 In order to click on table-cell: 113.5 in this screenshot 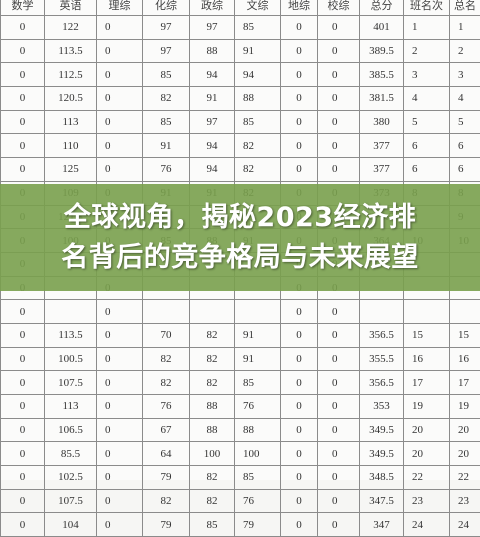, I will do `click(71, 335)`.